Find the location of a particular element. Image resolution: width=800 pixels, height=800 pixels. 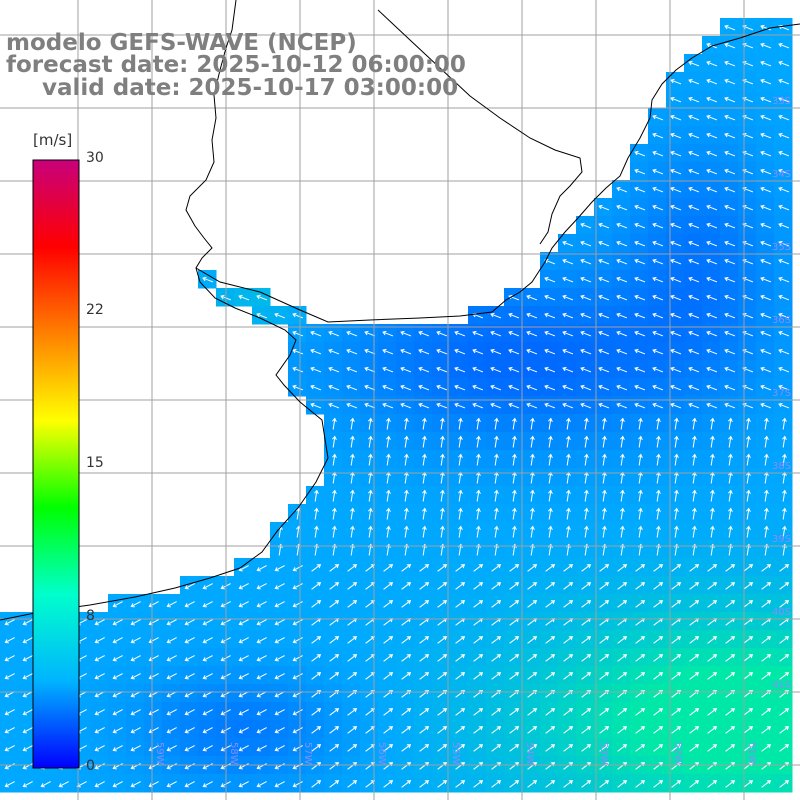

latitude-label: 39S is located at coordinates (781, 539).